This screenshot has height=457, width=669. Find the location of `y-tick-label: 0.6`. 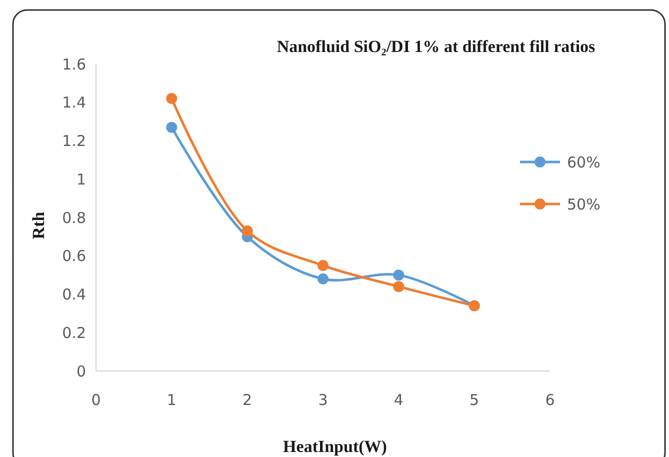

y-tick-label: 0.6 is located at coordinates (74, 256).